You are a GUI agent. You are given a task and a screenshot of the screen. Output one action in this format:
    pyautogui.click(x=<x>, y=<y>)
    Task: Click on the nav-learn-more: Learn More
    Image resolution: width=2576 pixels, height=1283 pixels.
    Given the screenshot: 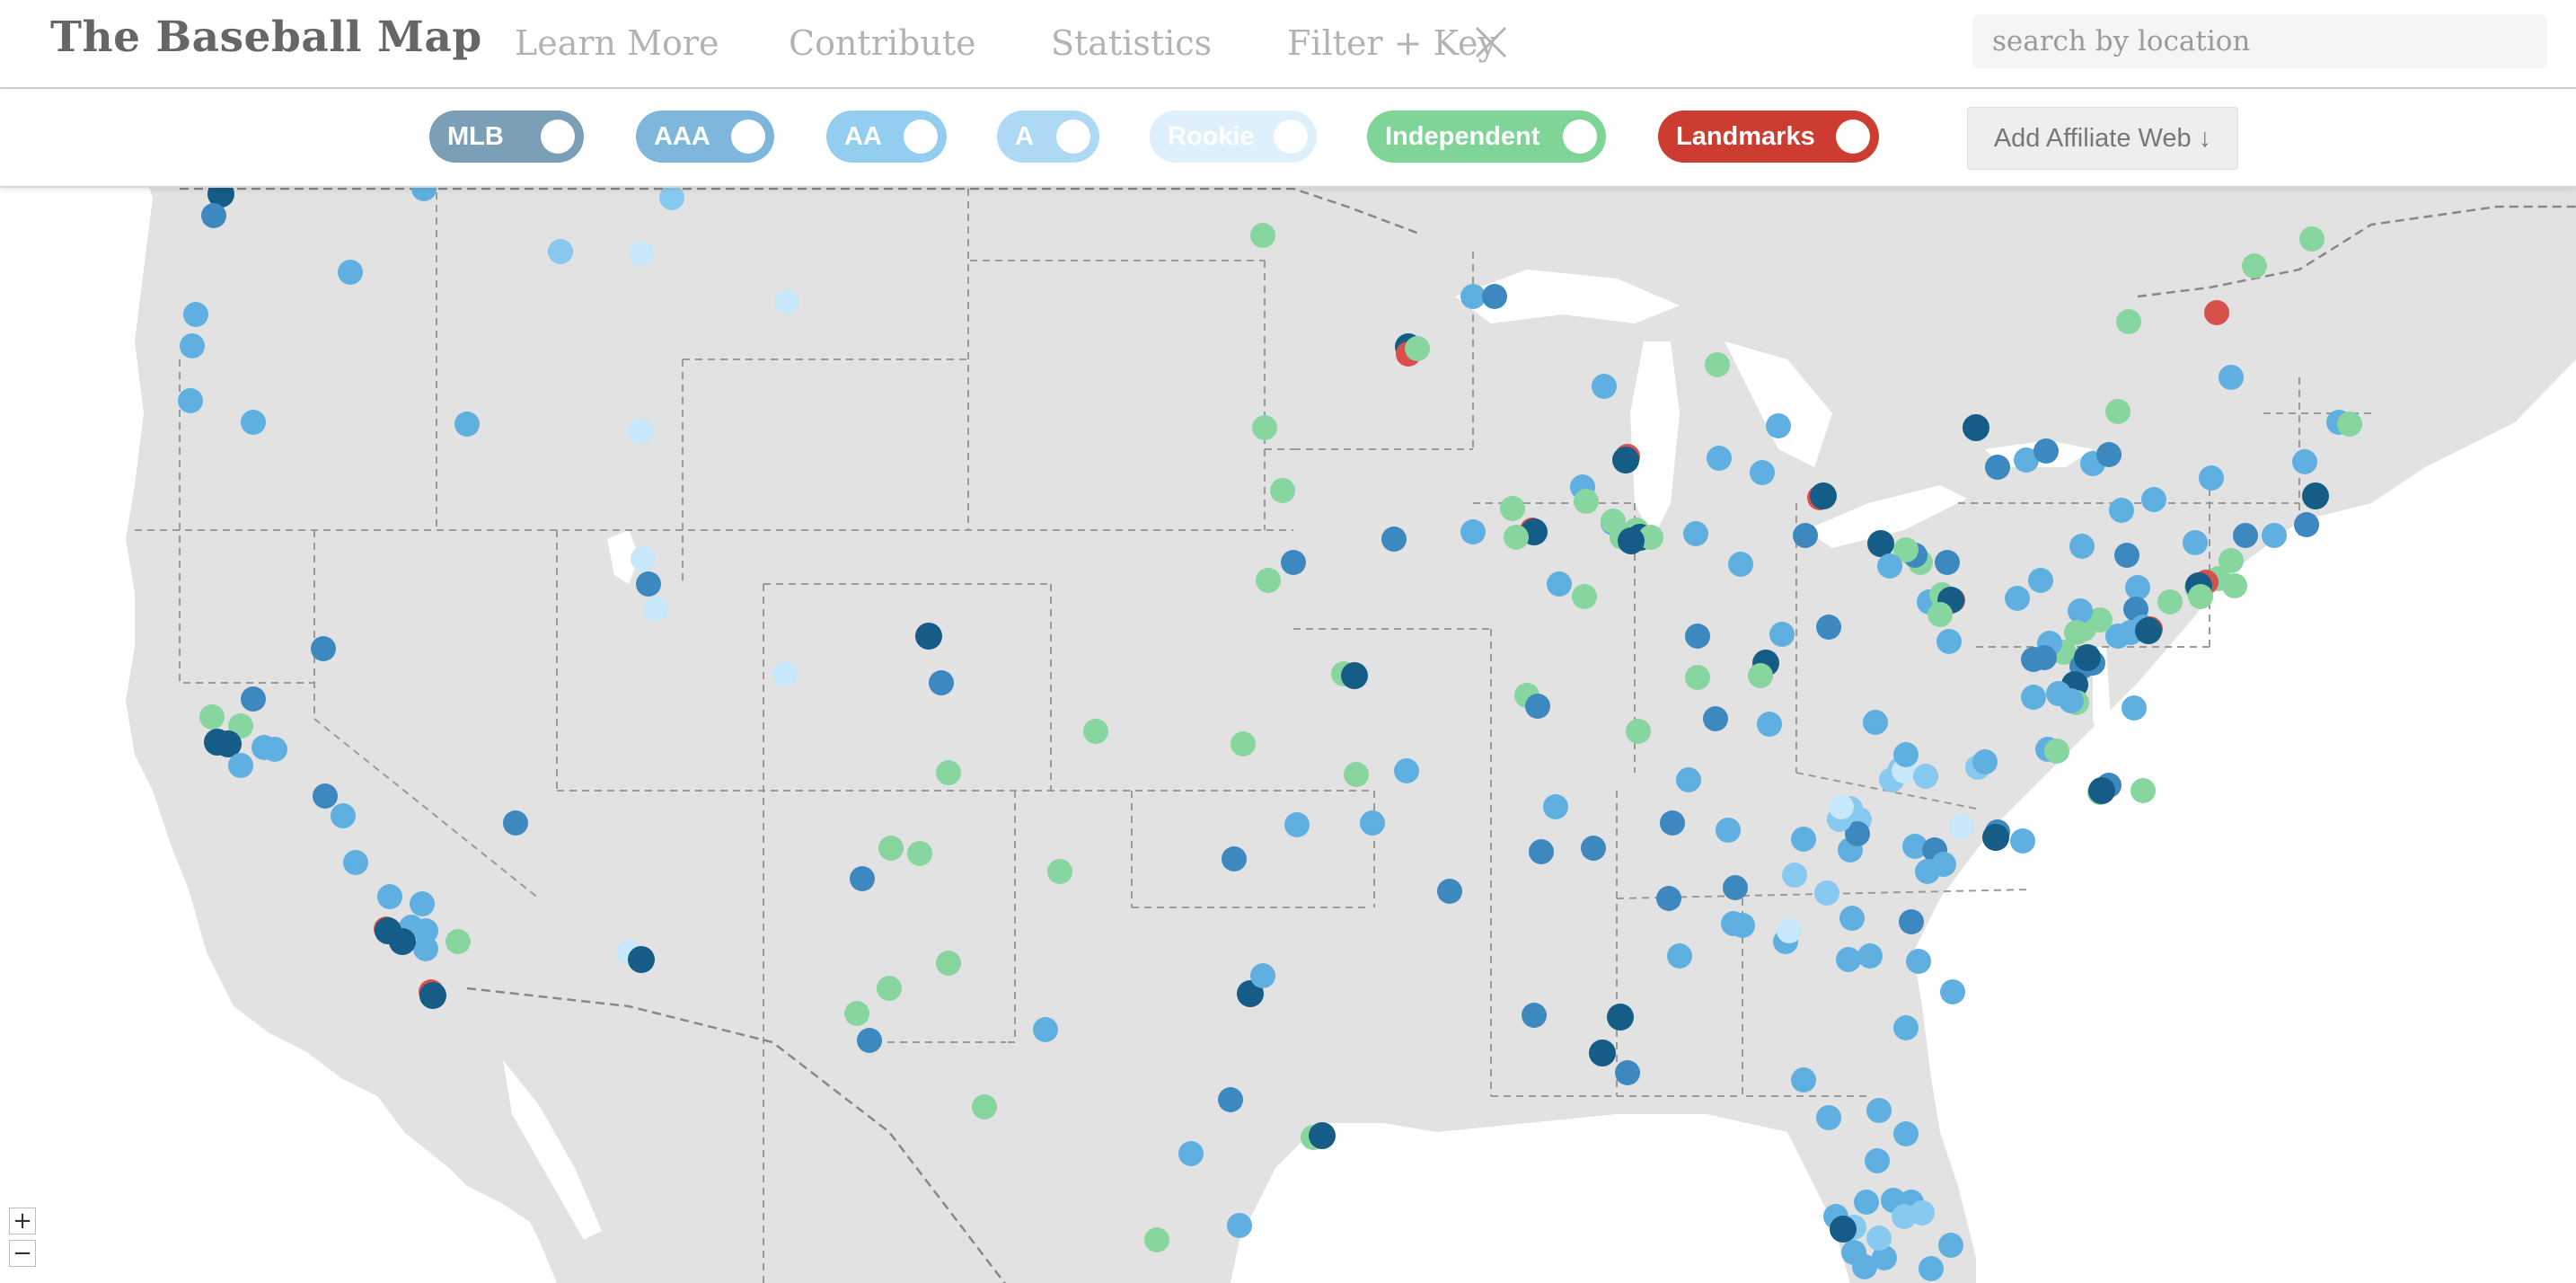 What is the action you would take?
    pyautogui.click(x=617, y=43)
    